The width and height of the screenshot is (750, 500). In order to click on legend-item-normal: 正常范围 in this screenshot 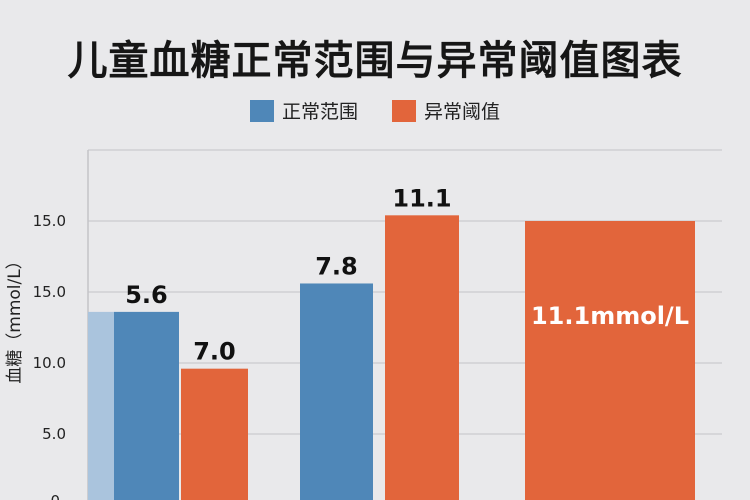, I will do `click(303, 110)`.